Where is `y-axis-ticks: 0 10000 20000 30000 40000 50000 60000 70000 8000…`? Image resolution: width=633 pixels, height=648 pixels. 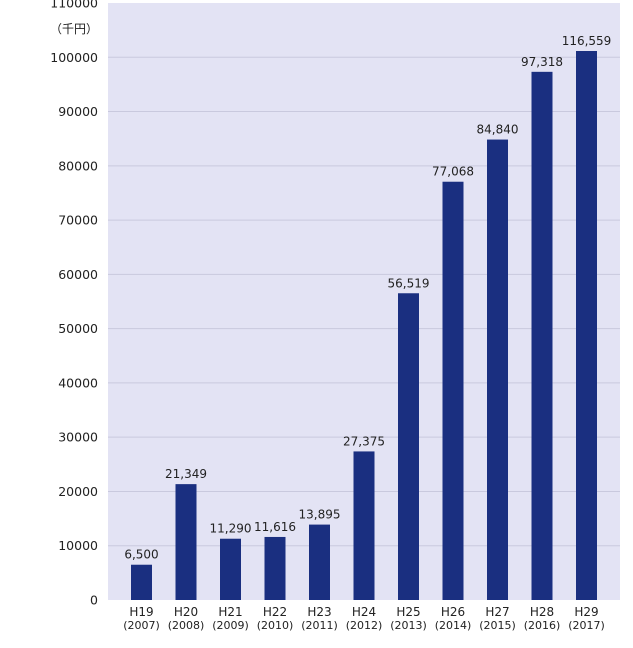
y-axis-ticks: 0 10000 20000 30000 40000 50000 60000 70000 8000… is located at coordinates (74, 304).